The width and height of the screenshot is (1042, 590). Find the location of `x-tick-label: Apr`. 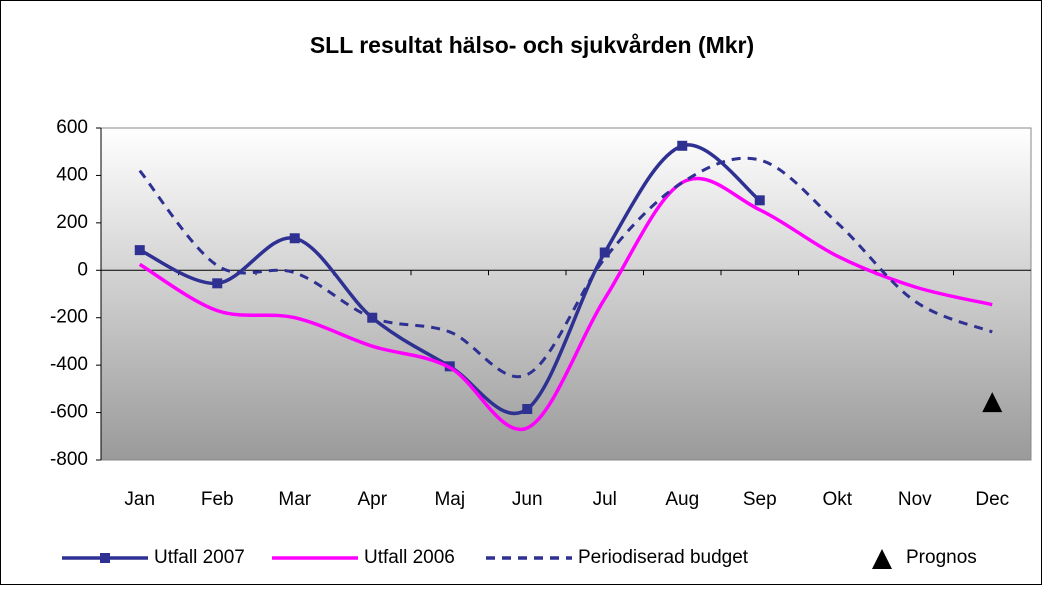

x-tick-label: Apr is located at coordinates (372, 499).